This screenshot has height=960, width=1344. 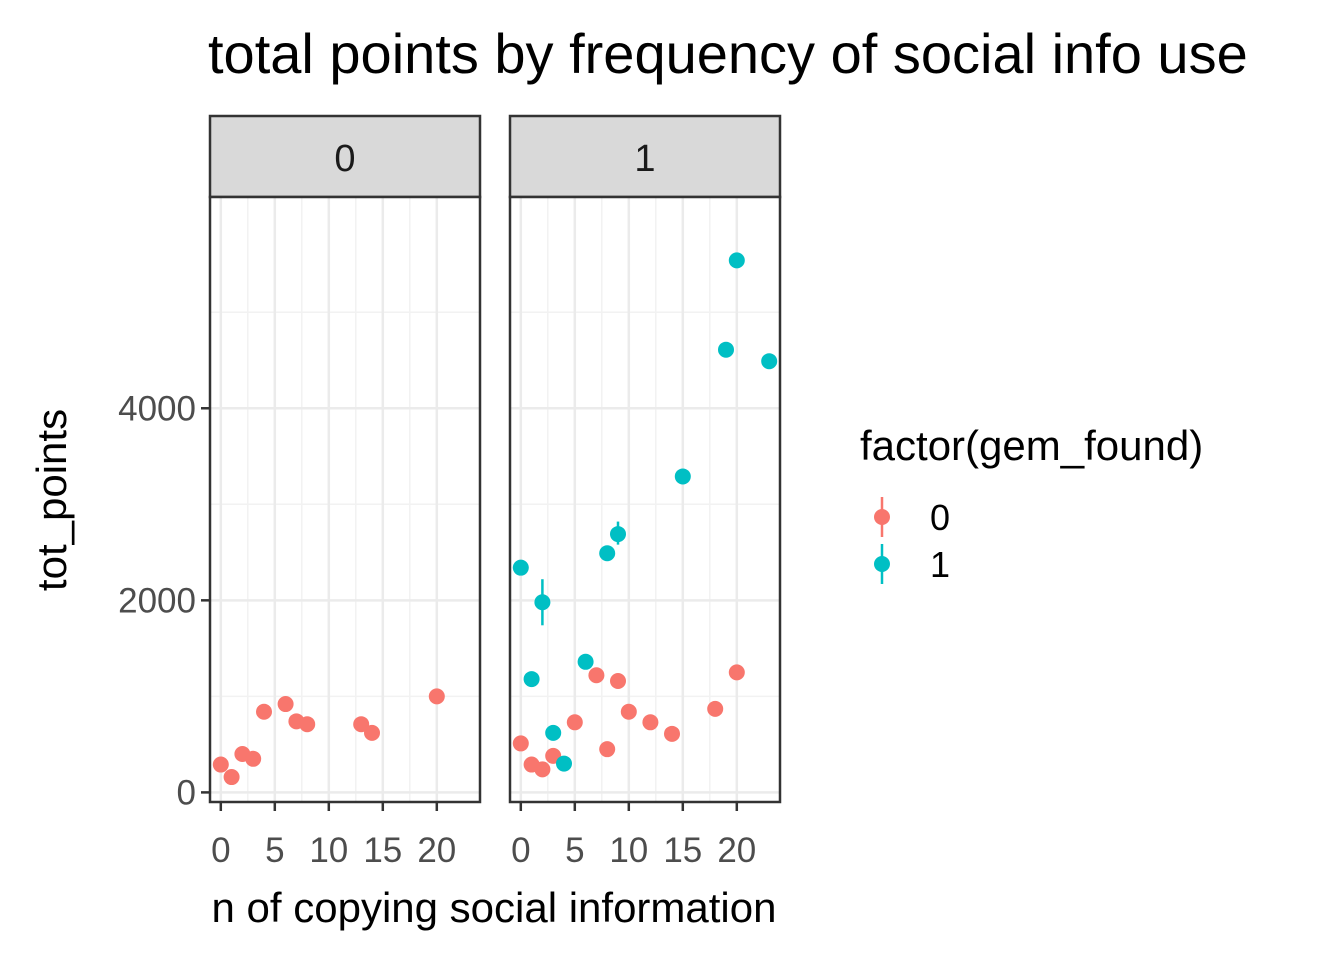 What do you see at coordinates (644, 159) in the screenshot?
I see `facet-strip-label-1: 1` at bounding box center [644, 159].